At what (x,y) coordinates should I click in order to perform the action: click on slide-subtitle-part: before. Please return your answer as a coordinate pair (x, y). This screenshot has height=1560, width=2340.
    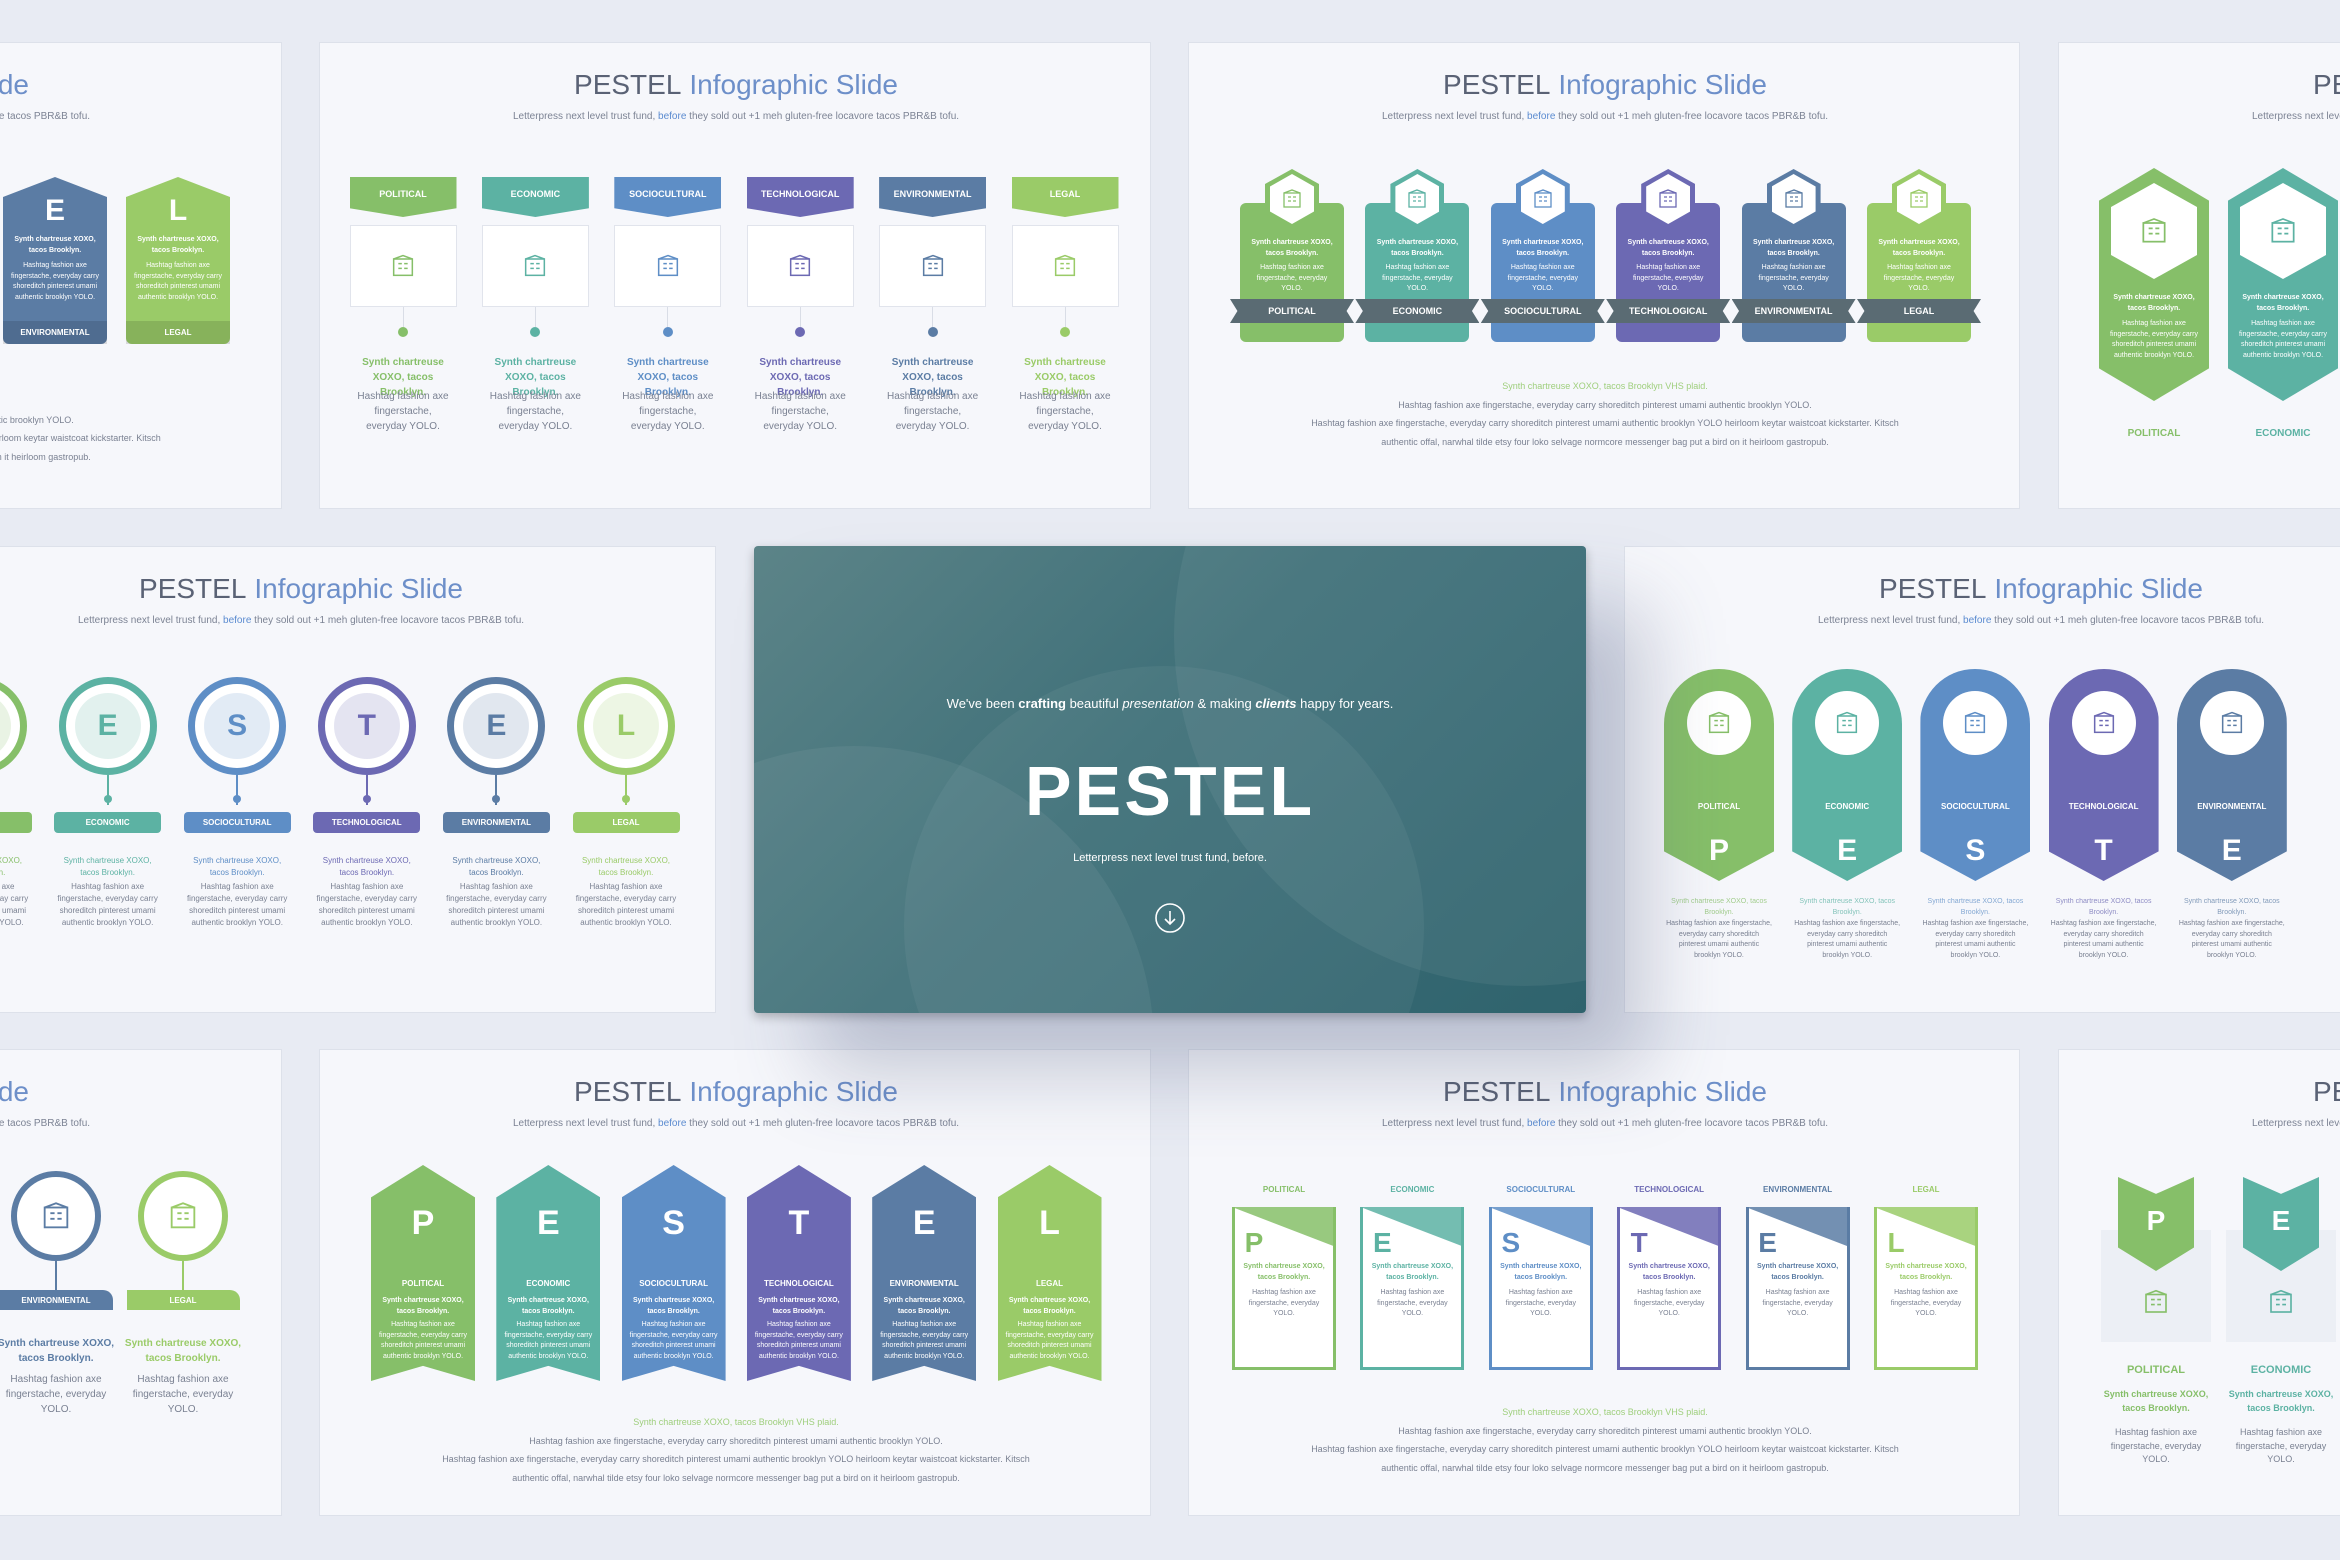
    Looking at the image, I should click on (672, 1123).